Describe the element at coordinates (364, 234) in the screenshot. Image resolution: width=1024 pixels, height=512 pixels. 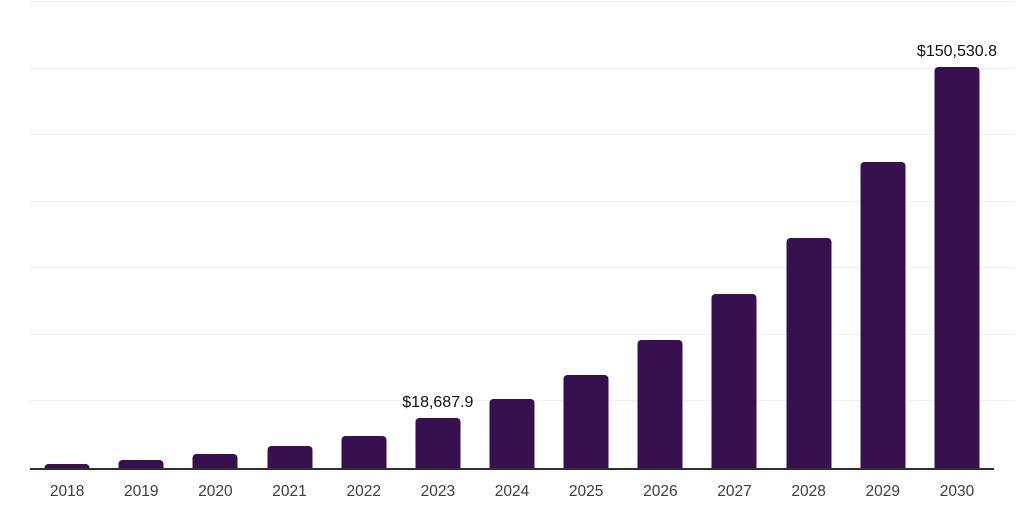
I see `bar-slot-2022` at that location.